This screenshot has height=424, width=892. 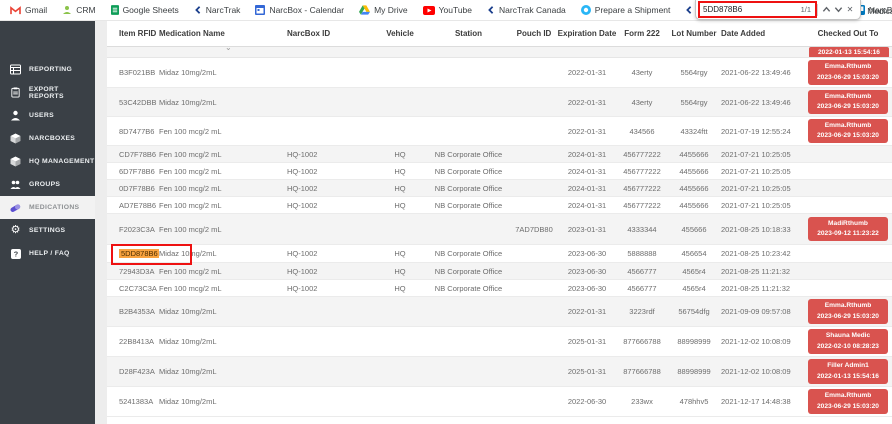 What do you see at coordinates (383, 10) in the screenshot?
I see `bookmark-my-drive: My Drive` at bounding box center [383, 10].